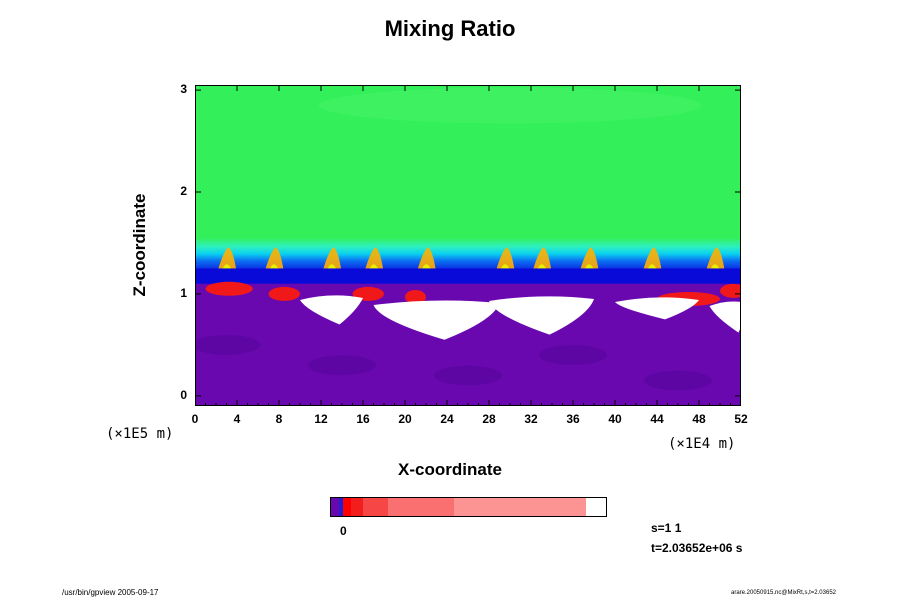  Describe the element at coordinates (531, 419) in the screenshot. I see `x-tick-label: 32` at that location.